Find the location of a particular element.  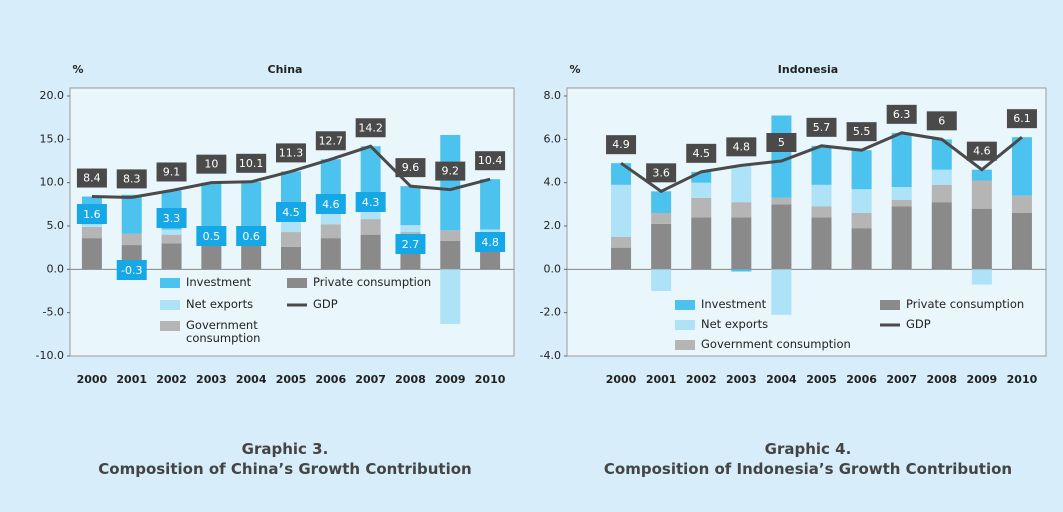

x-tick-label: 2003 is located at coordinates (741, 379).